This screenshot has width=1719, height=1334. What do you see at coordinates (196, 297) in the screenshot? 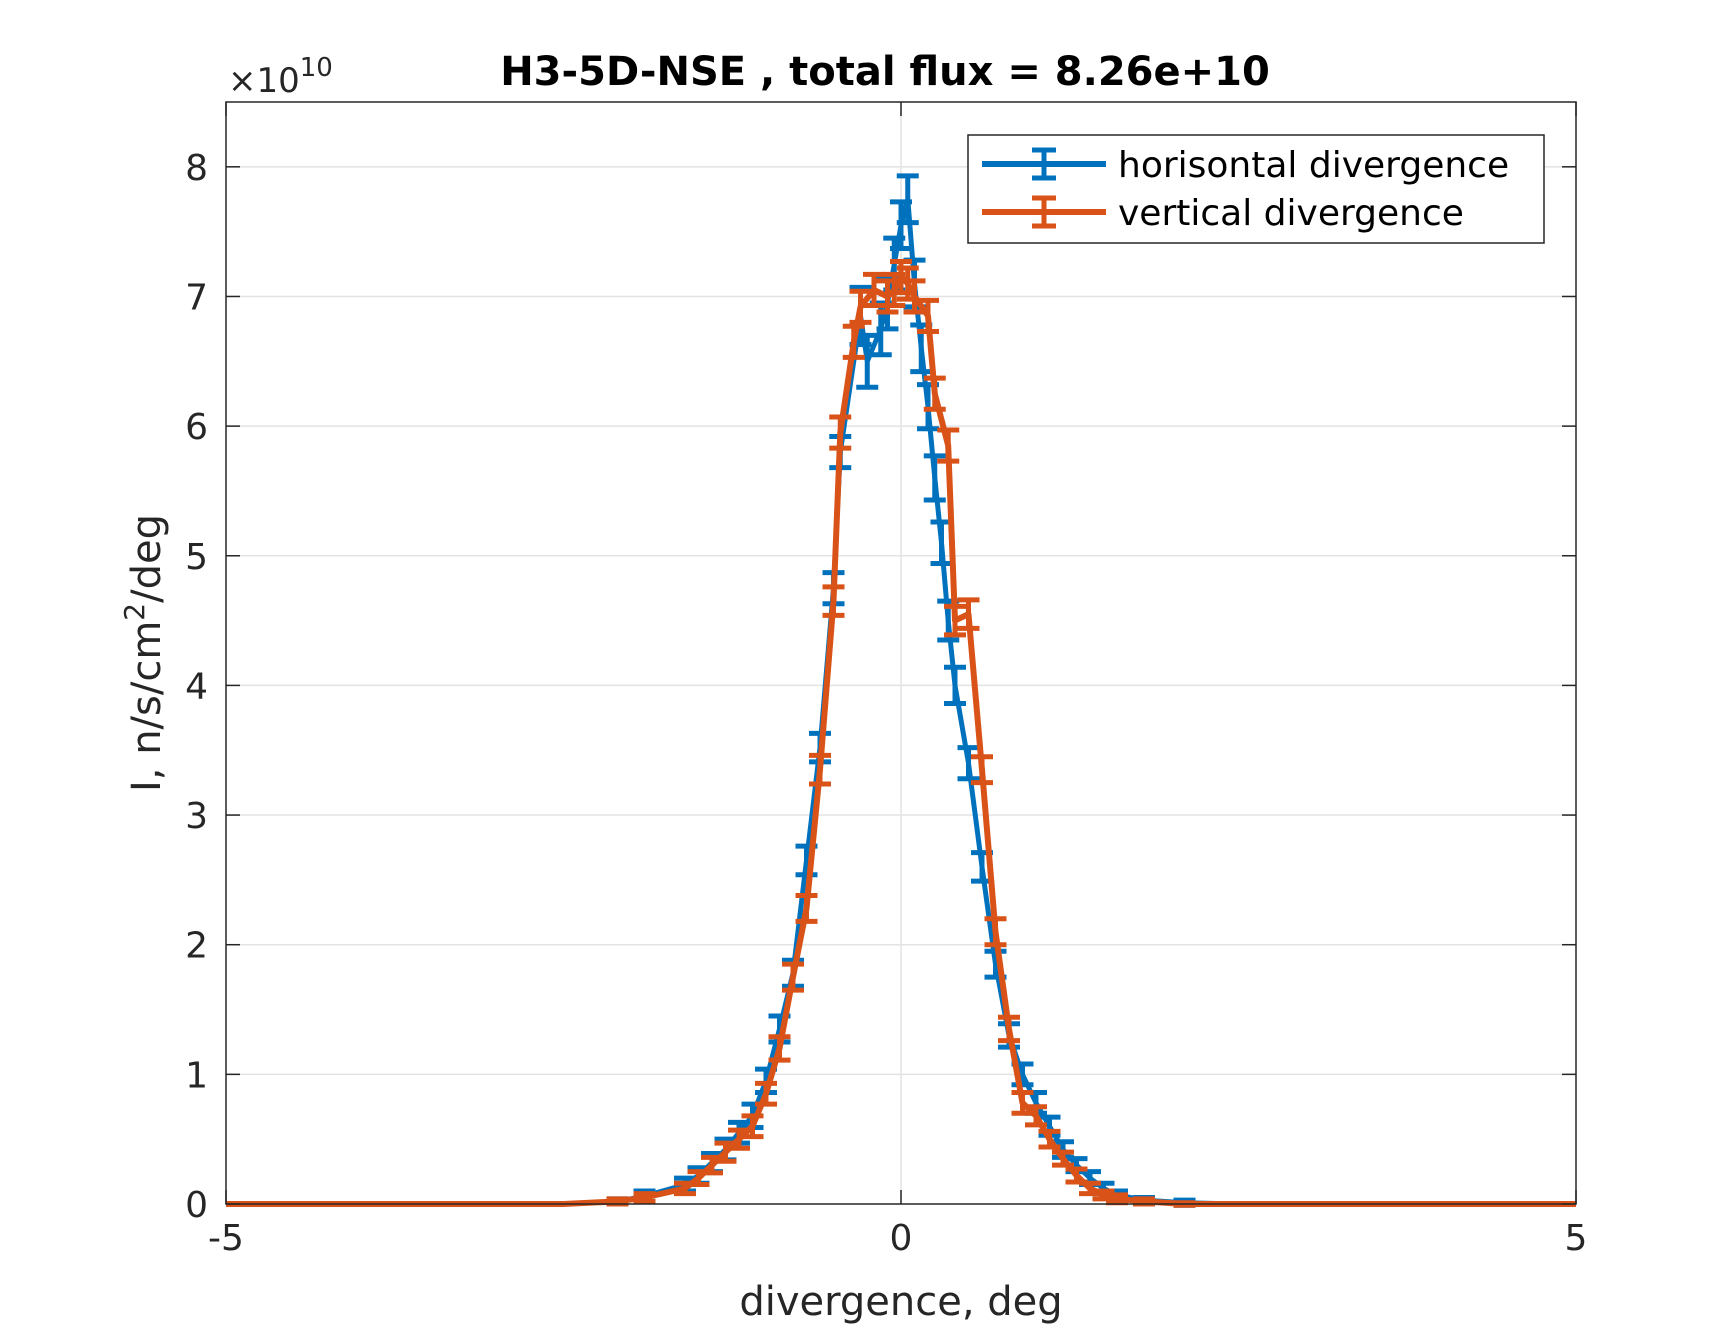
I see `y-tick-label: 7` at bounding box center [196, 297].